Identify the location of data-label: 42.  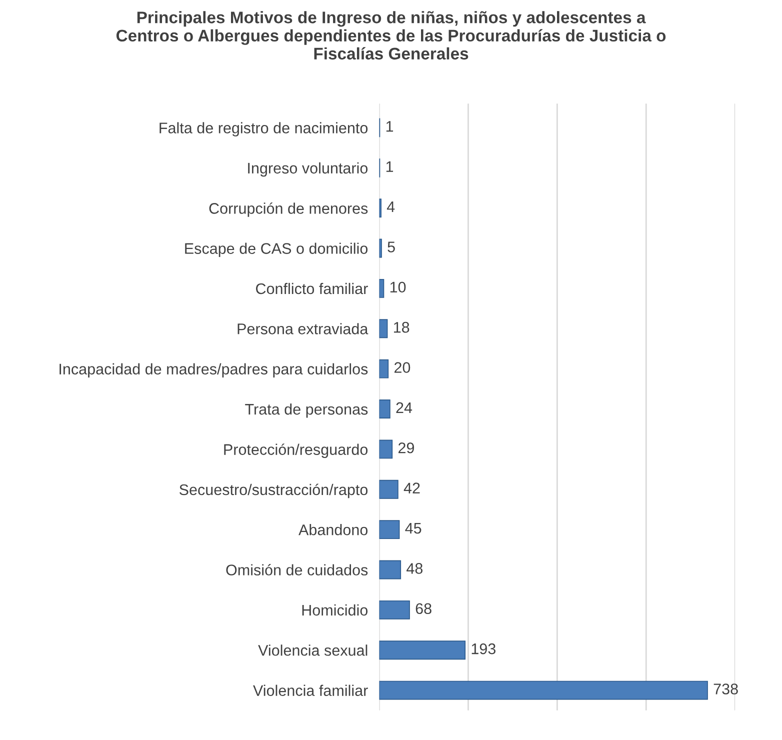
(412, 488).